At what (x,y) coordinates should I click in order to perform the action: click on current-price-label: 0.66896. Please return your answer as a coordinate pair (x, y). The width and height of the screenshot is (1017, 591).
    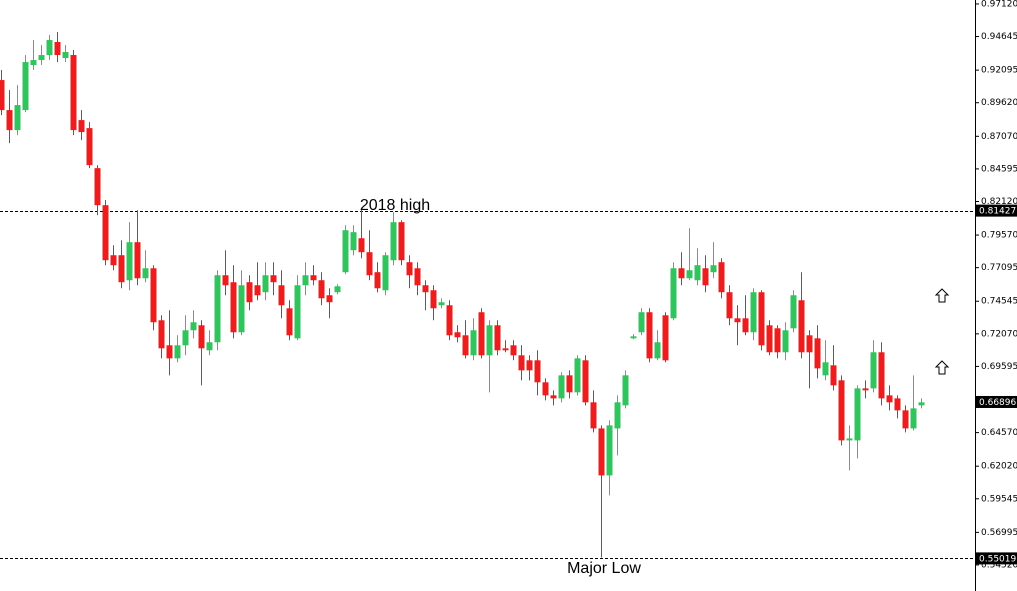
    Looking at the image, I should click on (997, 403).